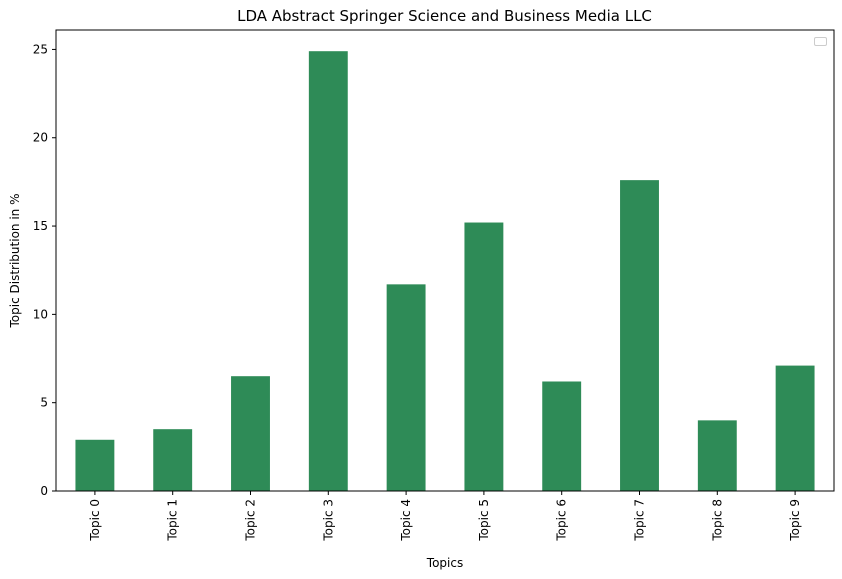 Image resolution: width=842 pixels, height=579 pixels. What do you see at coordinates (44, 403) in the screenshot?
I see `y-tick-label-1: 5` at bounding box center [44, 403].